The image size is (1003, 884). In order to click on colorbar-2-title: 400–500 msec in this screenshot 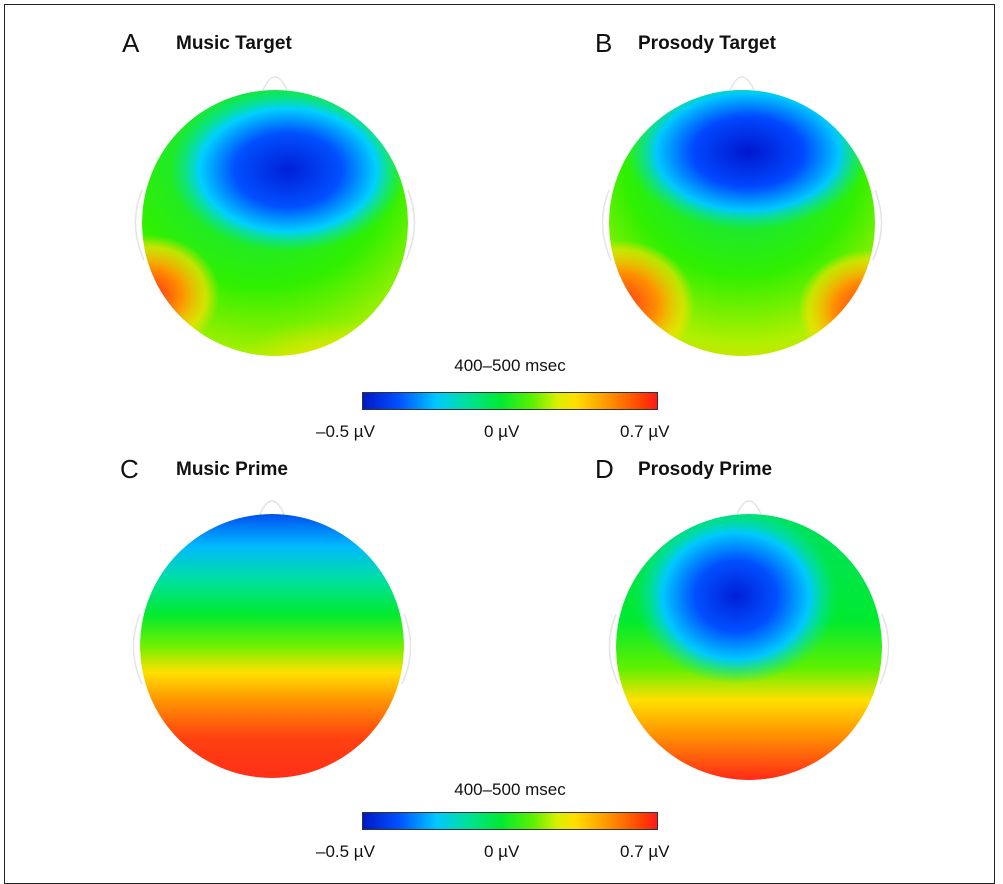, I will do `click(510, 789)`.